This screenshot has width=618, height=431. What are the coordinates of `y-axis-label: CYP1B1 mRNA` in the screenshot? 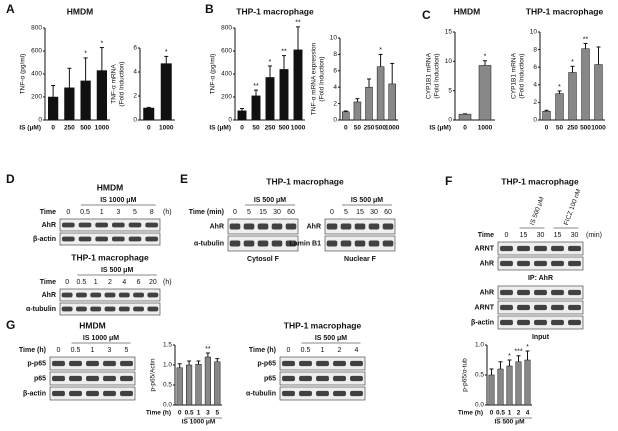 It's located at (429, 75).